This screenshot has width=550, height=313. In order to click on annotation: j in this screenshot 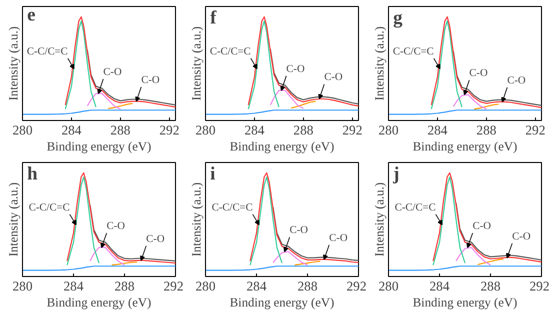, I will do `click(396, 174)`.